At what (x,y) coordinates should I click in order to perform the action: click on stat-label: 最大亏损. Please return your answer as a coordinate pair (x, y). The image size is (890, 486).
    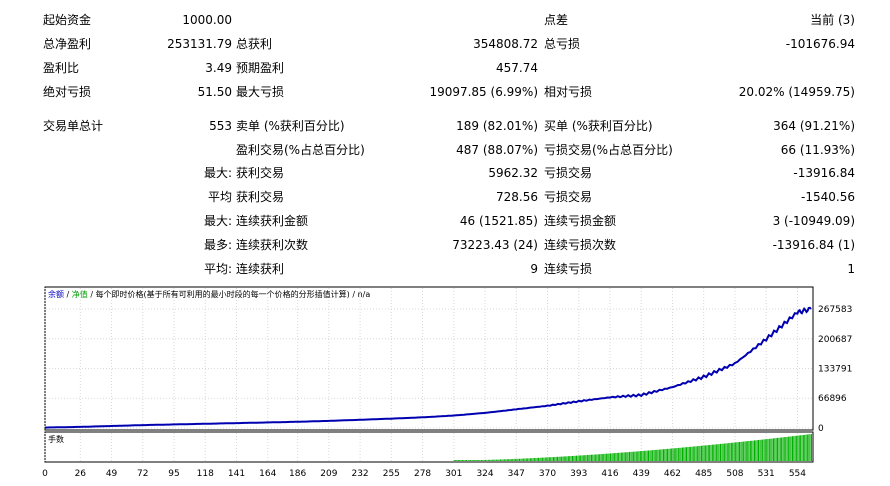
    Looking at the image, I should click on (260, 92).